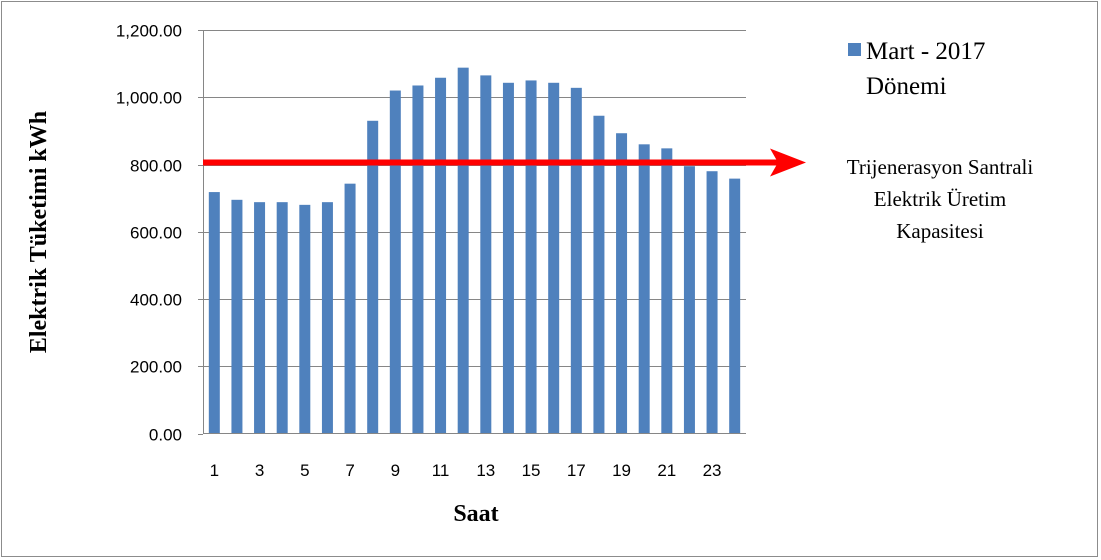  I want to click on x-tick-label: 23, so click(712, 470).